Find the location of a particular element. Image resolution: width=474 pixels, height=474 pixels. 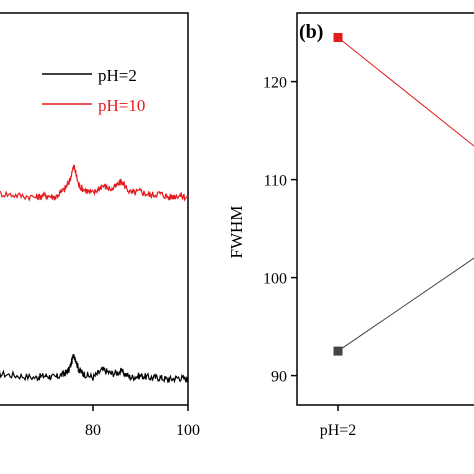

panel-b-y-tick-label: 100 is located at coordinates (275, 279).